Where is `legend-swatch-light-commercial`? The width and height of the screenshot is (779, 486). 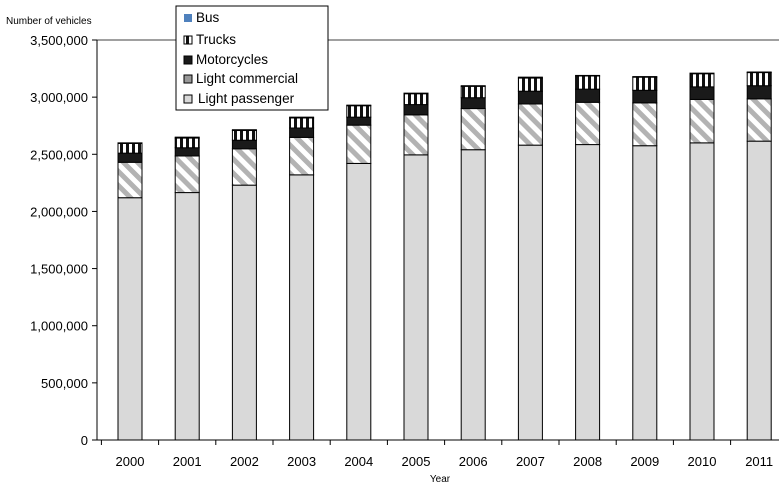 legend-swatch-light-commercial is located at coordinates (188, 79).